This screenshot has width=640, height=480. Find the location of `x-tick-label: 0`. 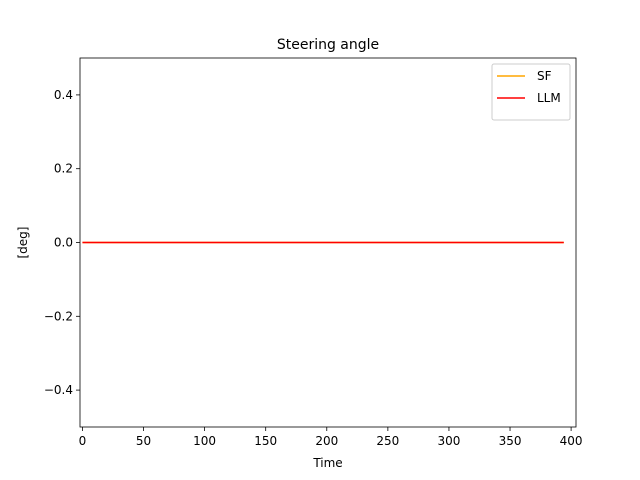

x-tick-label: 0 is located at coordinates (83, 441).